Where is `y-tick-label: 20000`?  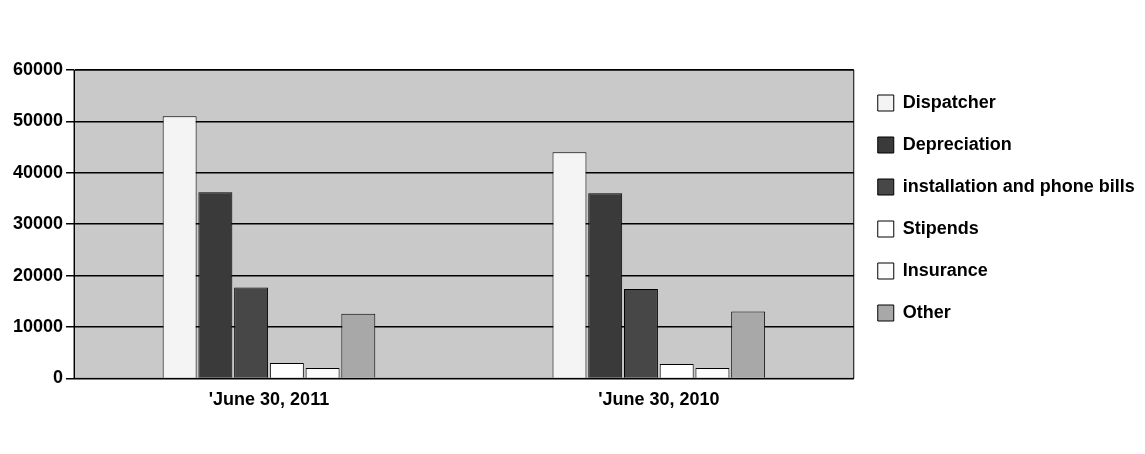 y-tick-label: 20000 is located at coordinates (38, 274).